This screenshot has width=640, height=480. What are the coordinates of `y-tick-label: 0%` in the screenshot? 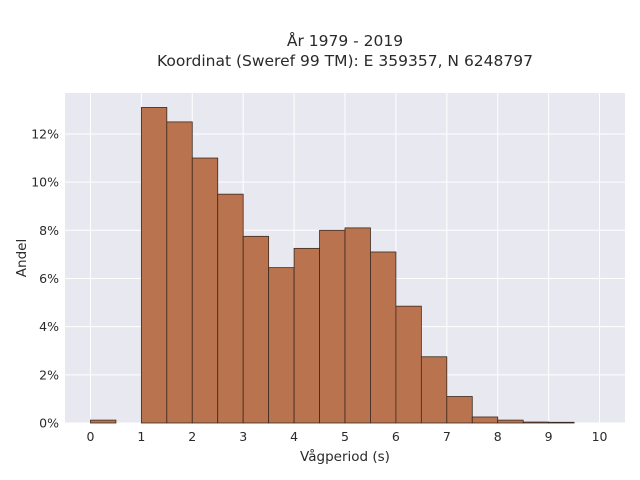 It's located at (49, 423).